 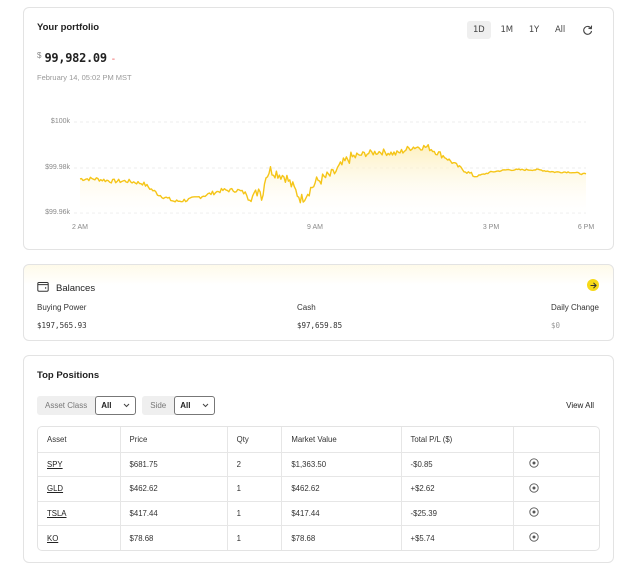 What do you see at coordinates (341, 489) in the screenshot?
I see `market-value-cell: $462.62` at bounding box center [341, 489].